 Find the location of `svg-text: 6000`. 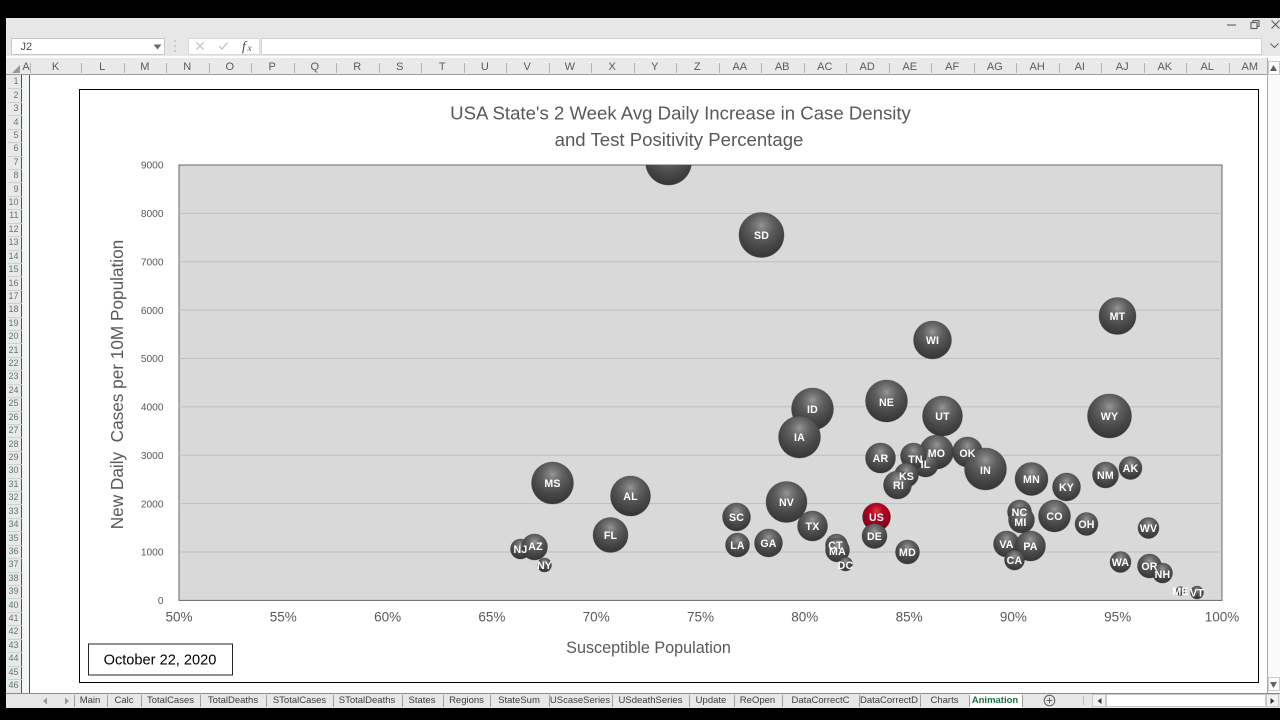

svg-text: 6000 is located at coordinates (152, 311).